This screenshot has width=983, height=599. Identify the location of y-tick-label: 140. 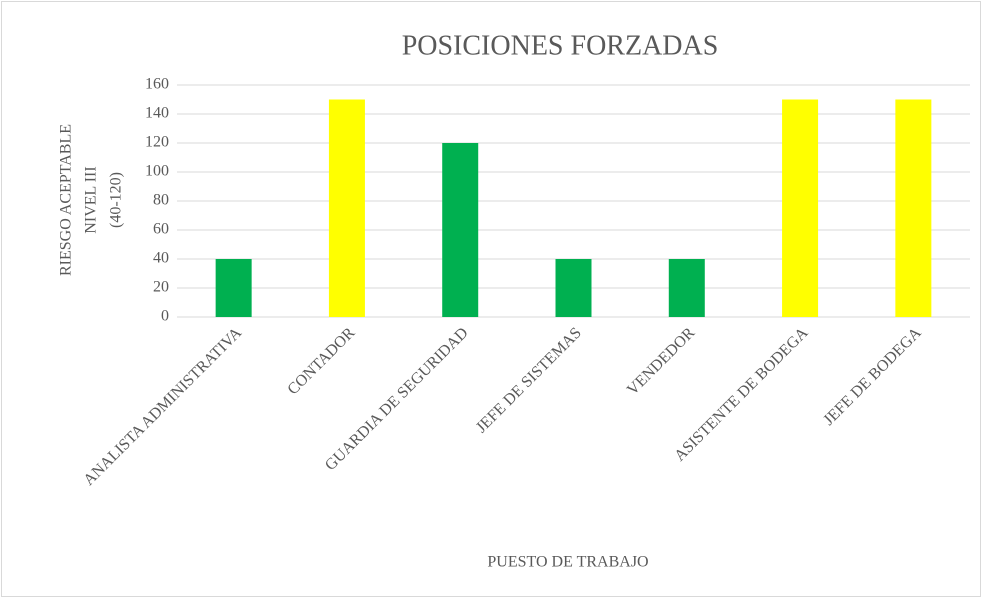
(157, 113).